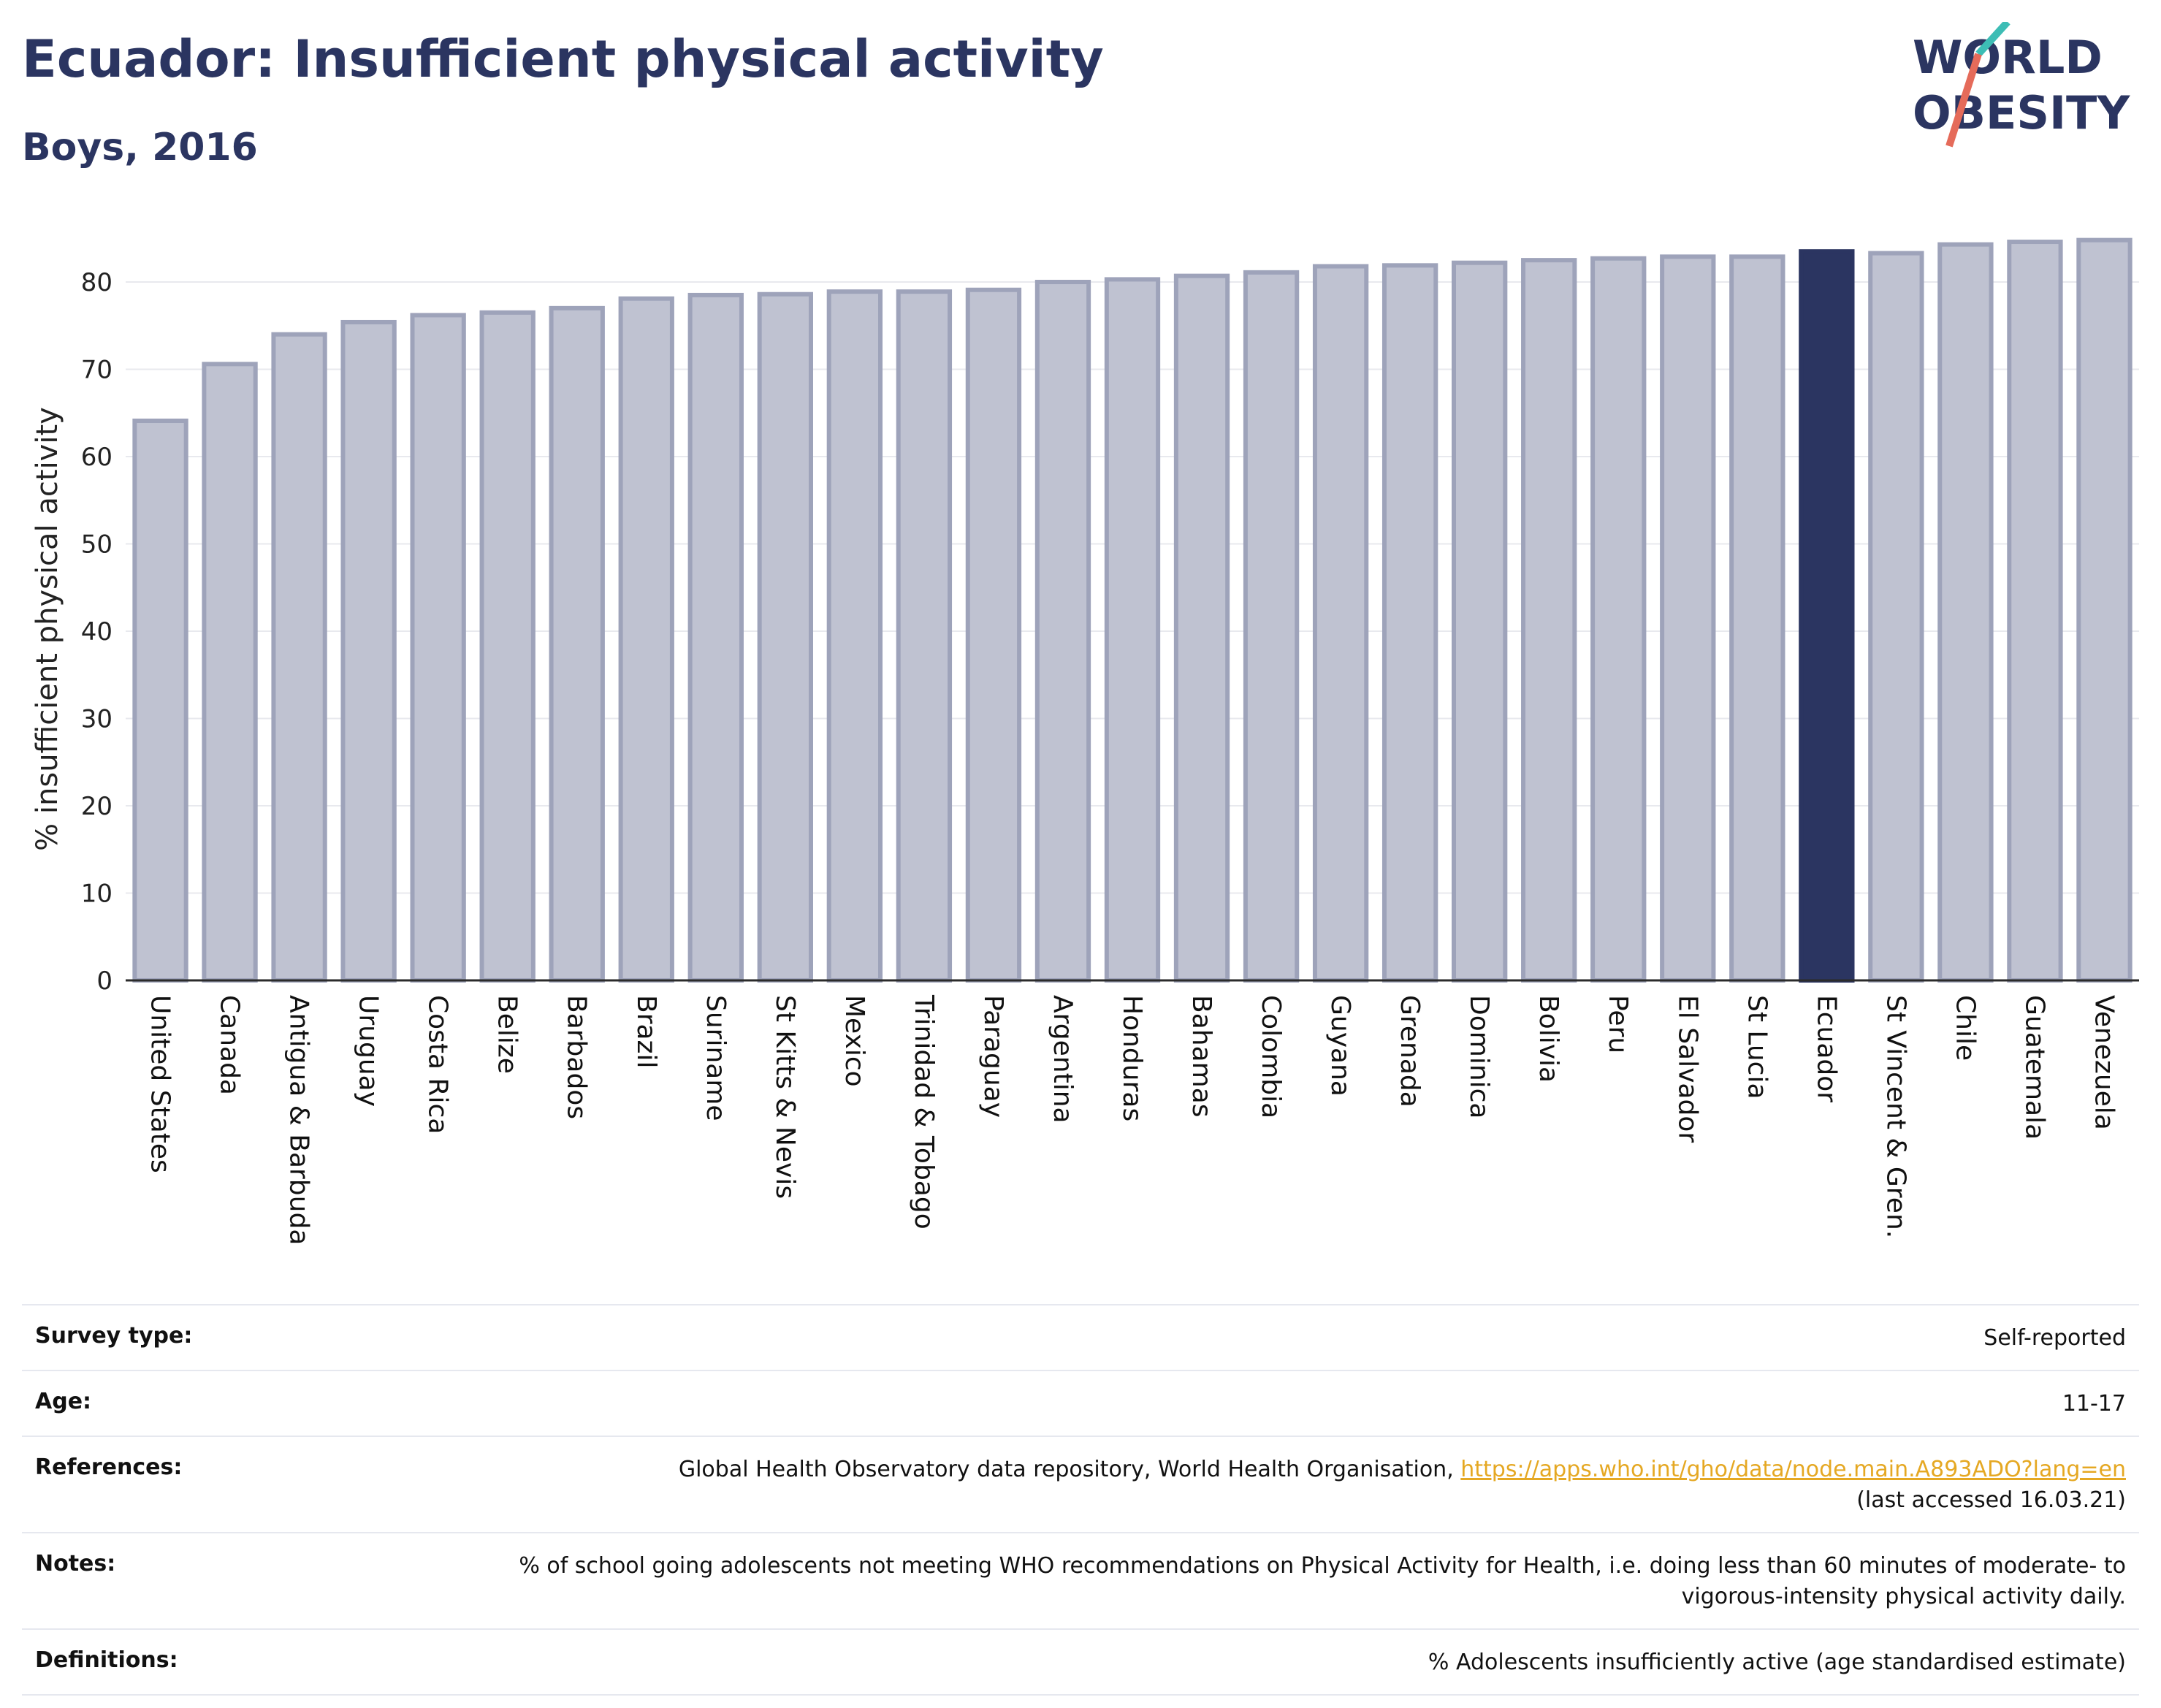 Image resolution: width=2161 pixels, height=1708 pixels. What do you see at coordinates (2021, 113) in the screenshot?
I see `logo-line2: OBESITY` at bounding box center [2021, 113].